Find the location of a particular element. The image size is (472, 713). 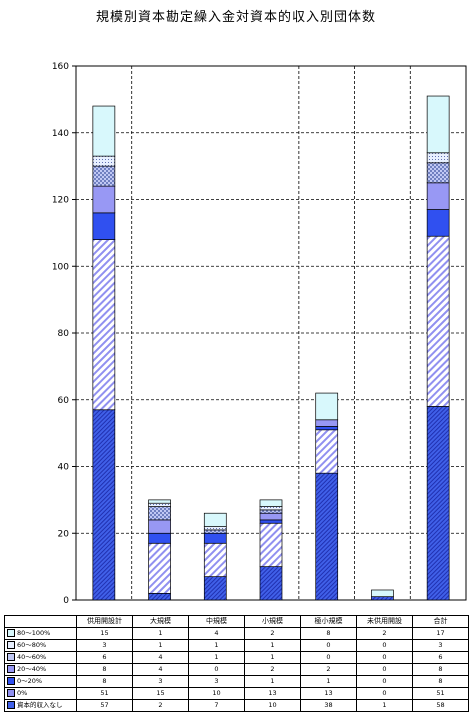

legend-entry: 40～60% is located at coordinates (40, 657).